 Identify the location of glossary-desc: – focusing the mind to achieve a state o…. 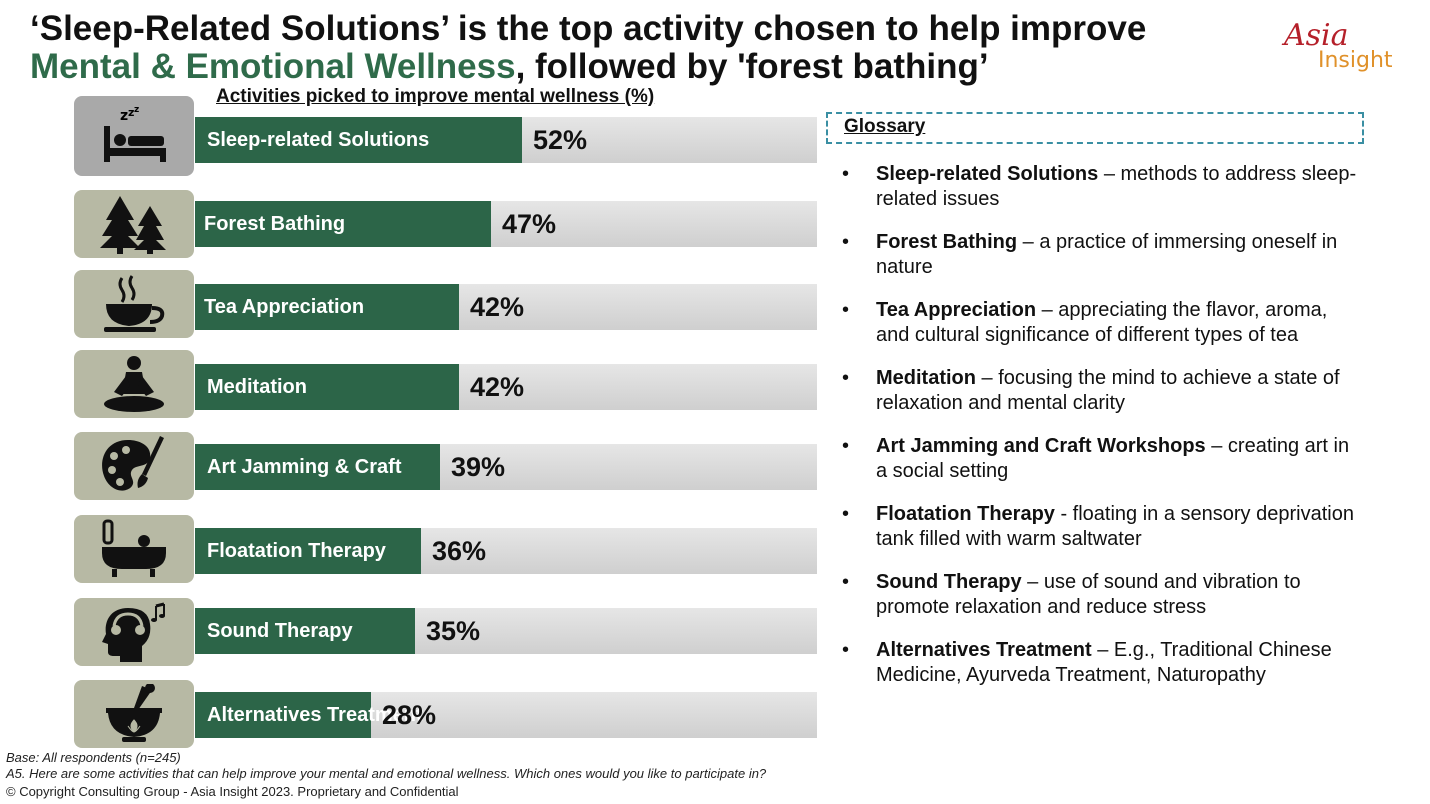
(1108, 390).